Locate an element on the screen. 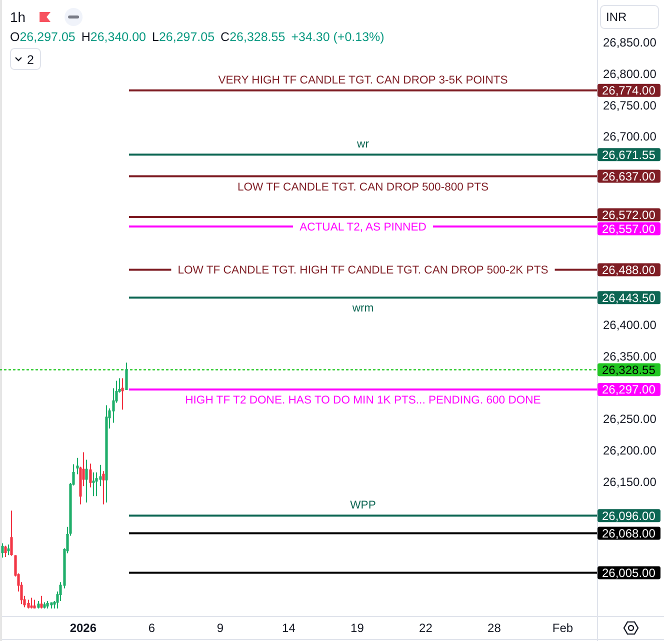 The width and height of the screenshot is (664, 641). annotation: O26,297.05 is located at coordinates (43, 37).